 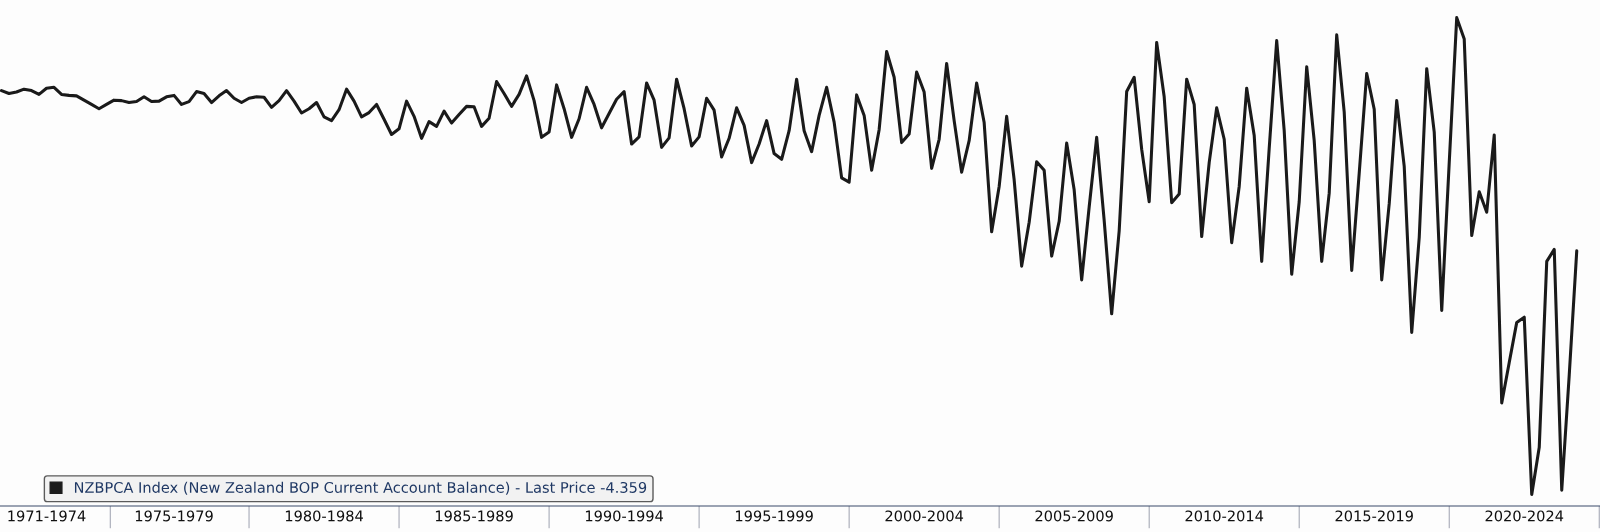 I want to click on x-tick-label: 2000-2004, so click(x=924, y=516).